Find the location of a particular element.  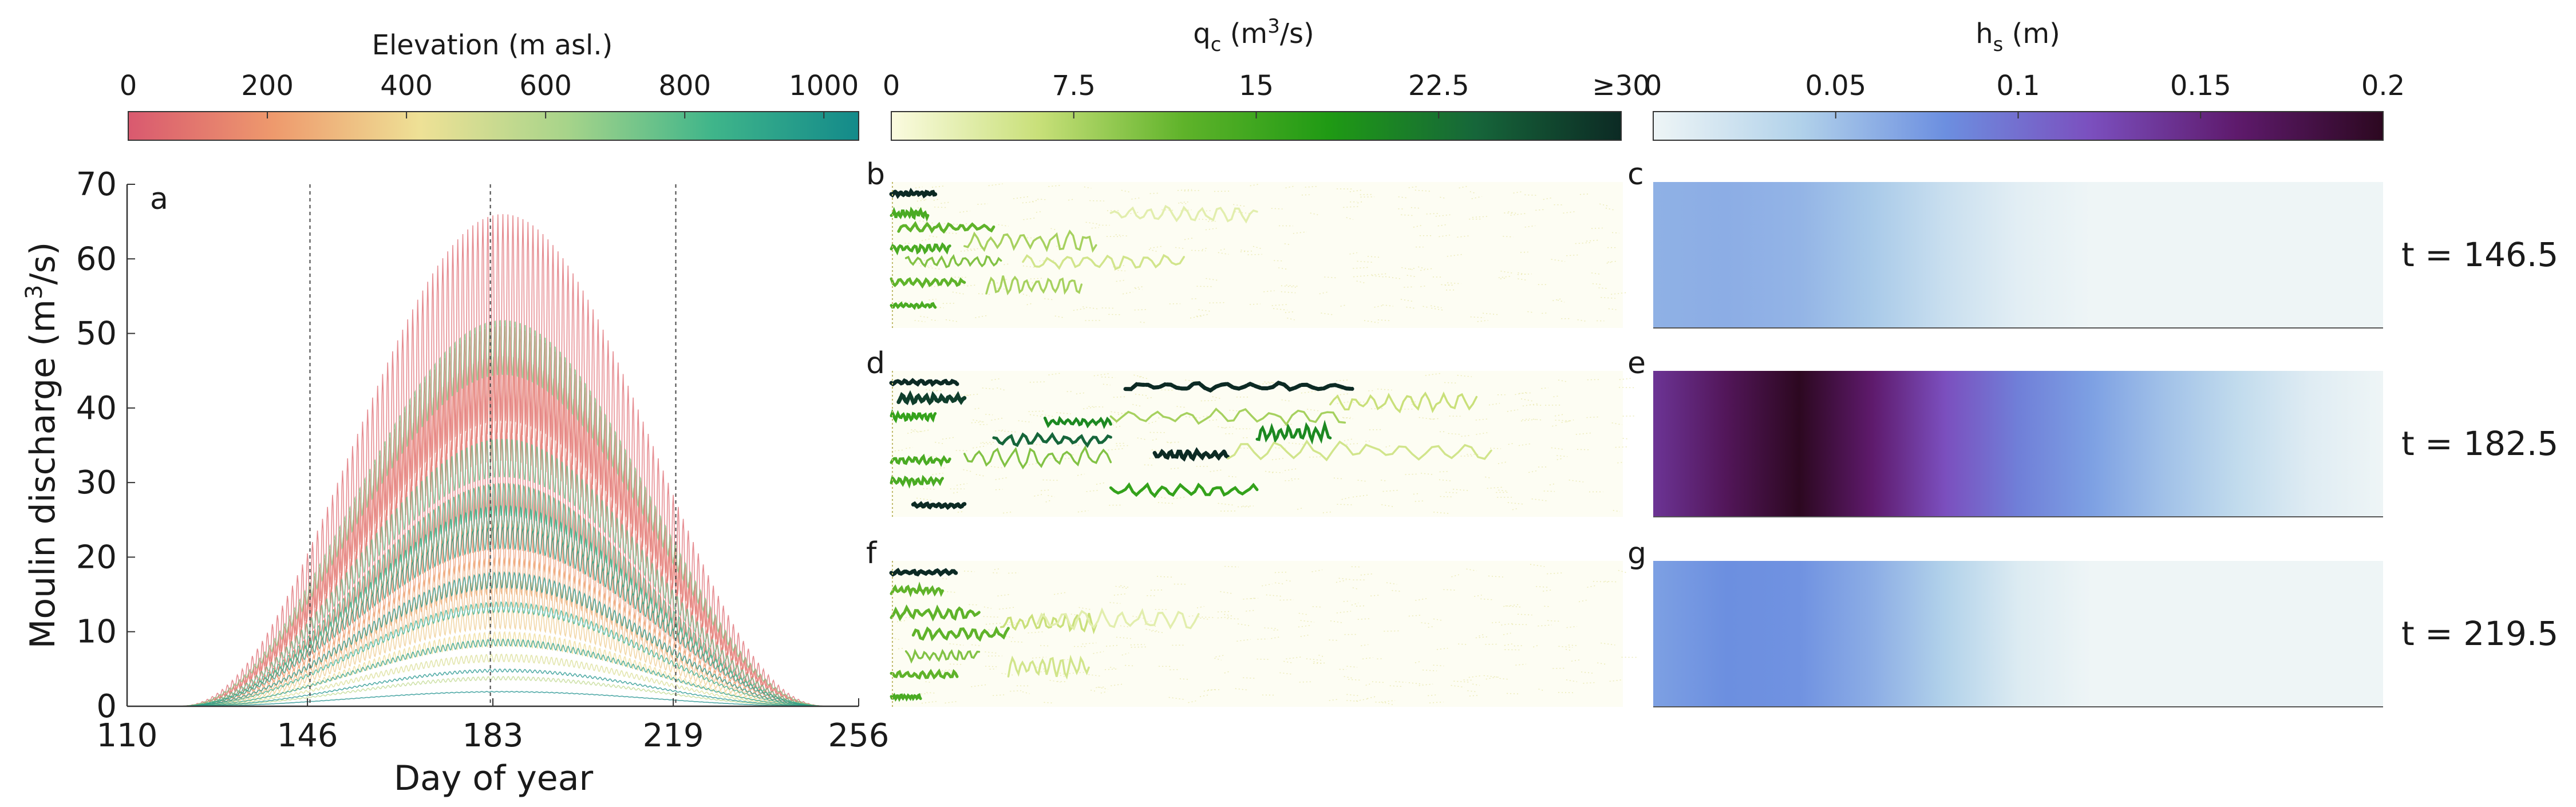

elevation-colorbar-ticks: 0 200 400 600 800 1000 is located at coordinates (489, 94).